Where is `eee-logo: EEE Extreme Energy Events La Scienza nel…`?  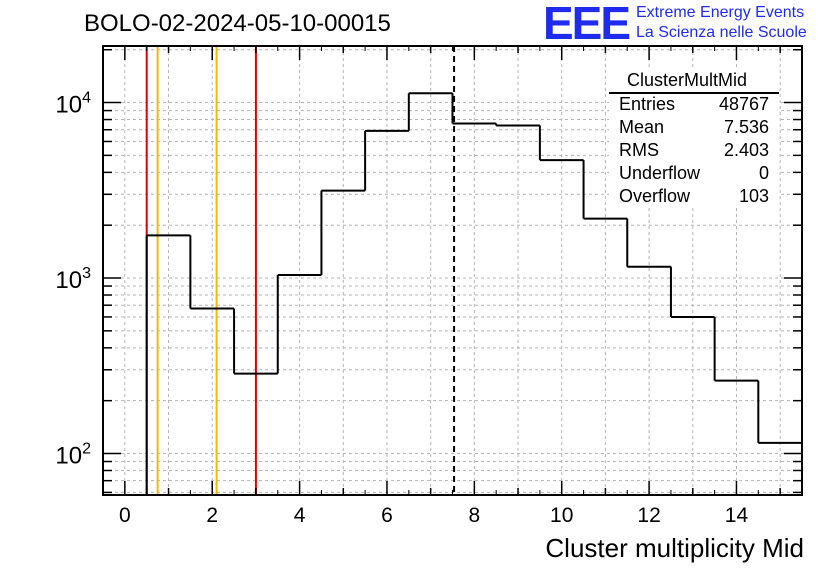
eee-logo: EEE Extreme Energy Events La Scienza nel… is located at coordinates (688, 24).